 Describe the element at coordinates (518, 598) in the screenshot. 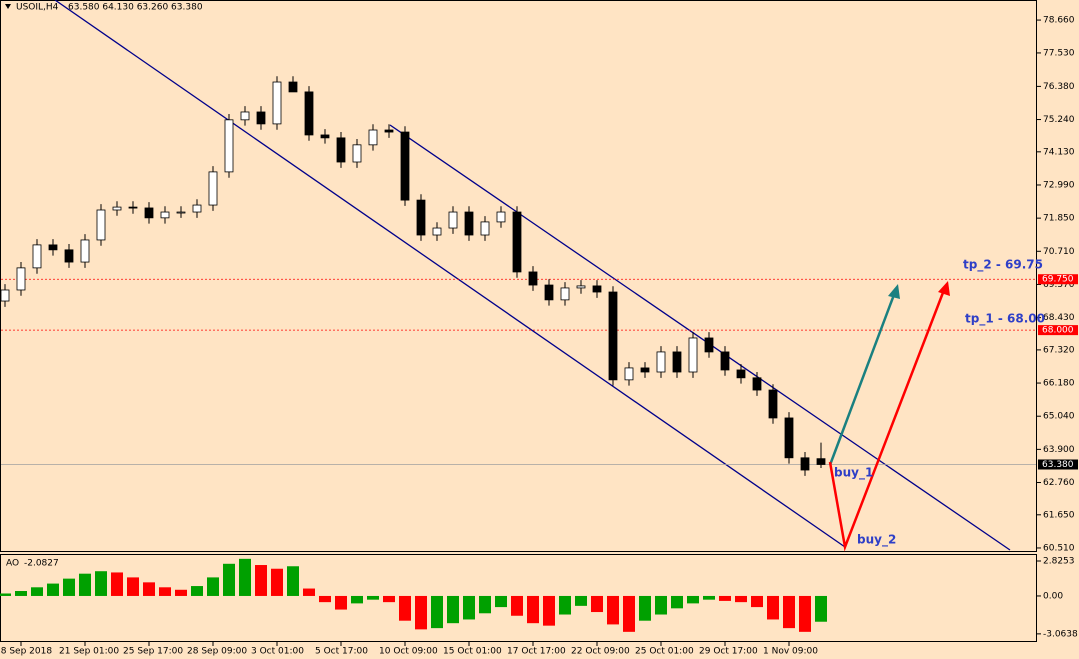

I see `ao-frame` at that location.